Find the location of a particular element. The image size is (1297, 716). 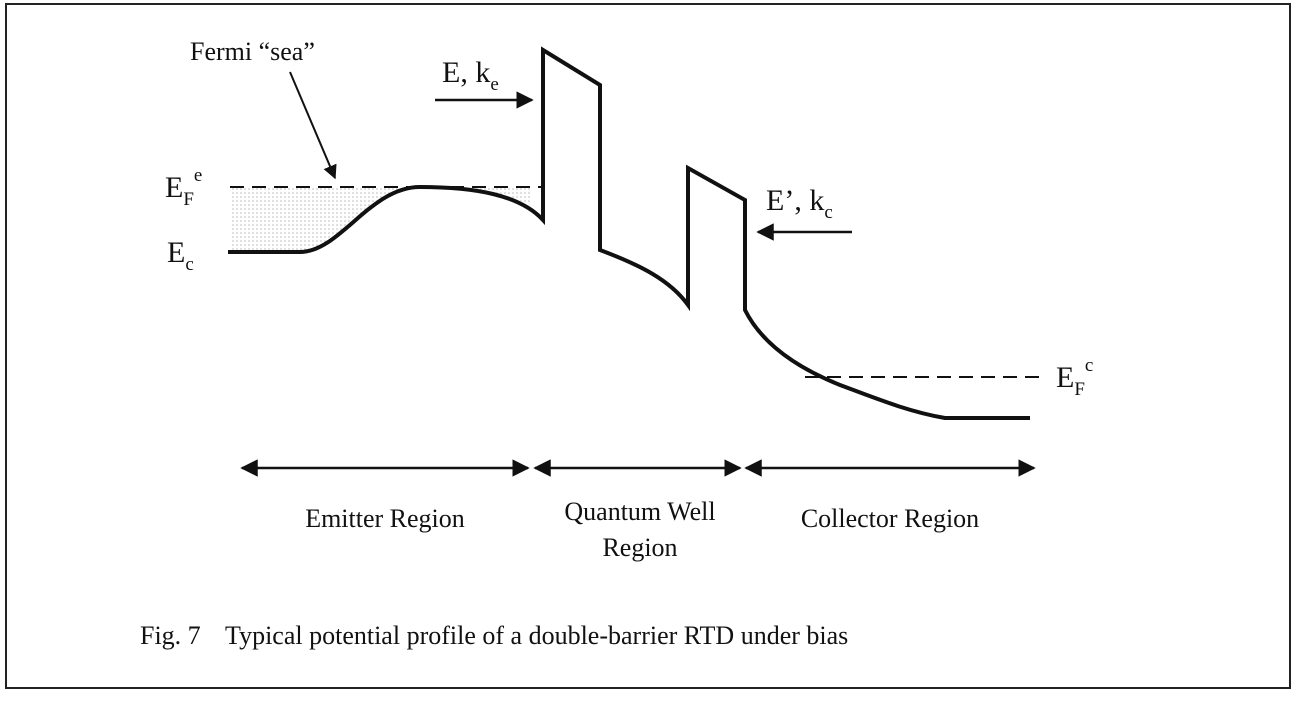

well-region-label: Region is located at coordinates (639, 547).